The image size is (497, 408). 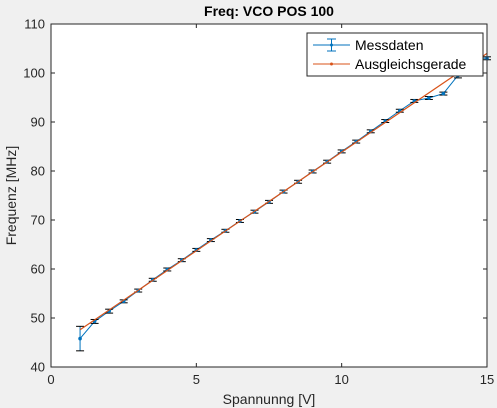 I want to click on y-tick-label: 40, so click(x=38, y=367).